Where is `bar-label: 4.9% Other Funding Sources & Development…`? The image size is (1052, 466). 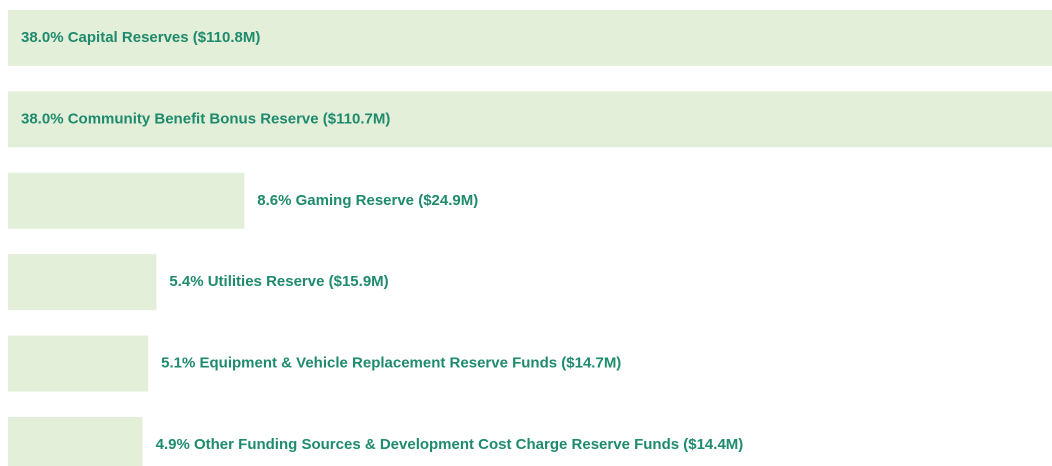
bar-label: 4.9% Other Funding Sources & Development… is located at coordinates (450, 444).